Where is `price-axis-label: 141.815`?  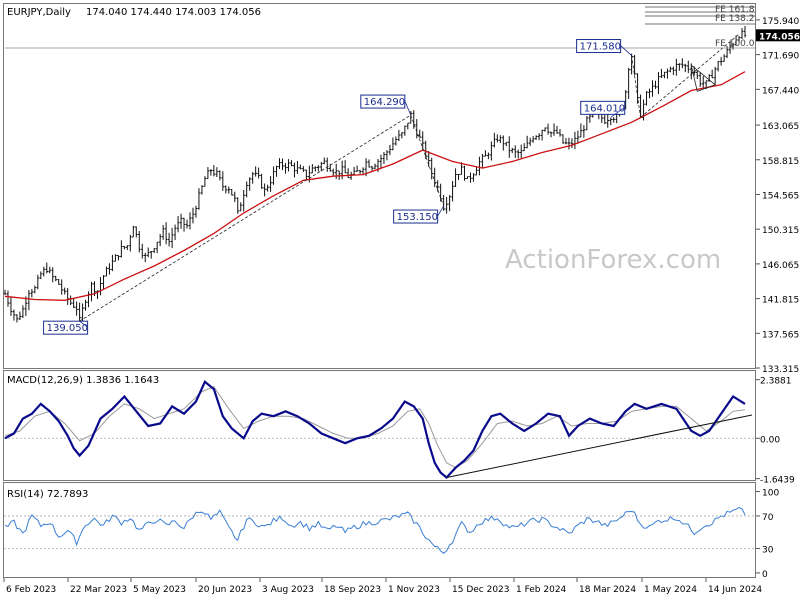
price-axis-label: 141.815 is located at coordinates (780, 301).